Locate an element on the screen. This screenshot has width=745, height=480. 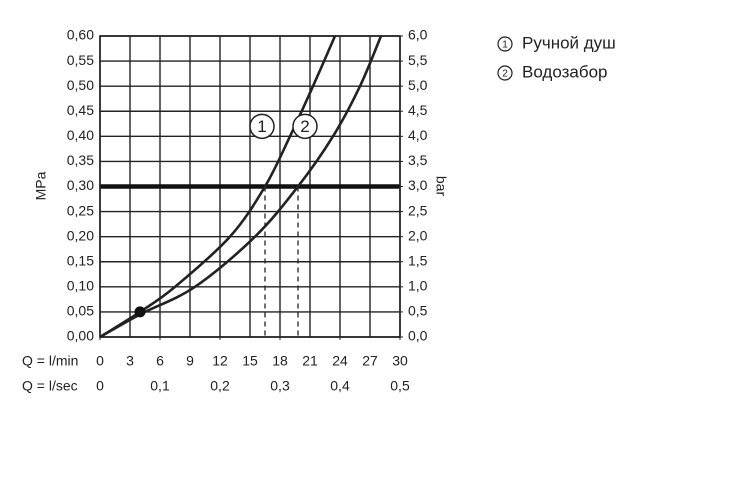
legend-label: Водозабор is located at coordinates (565, 71).